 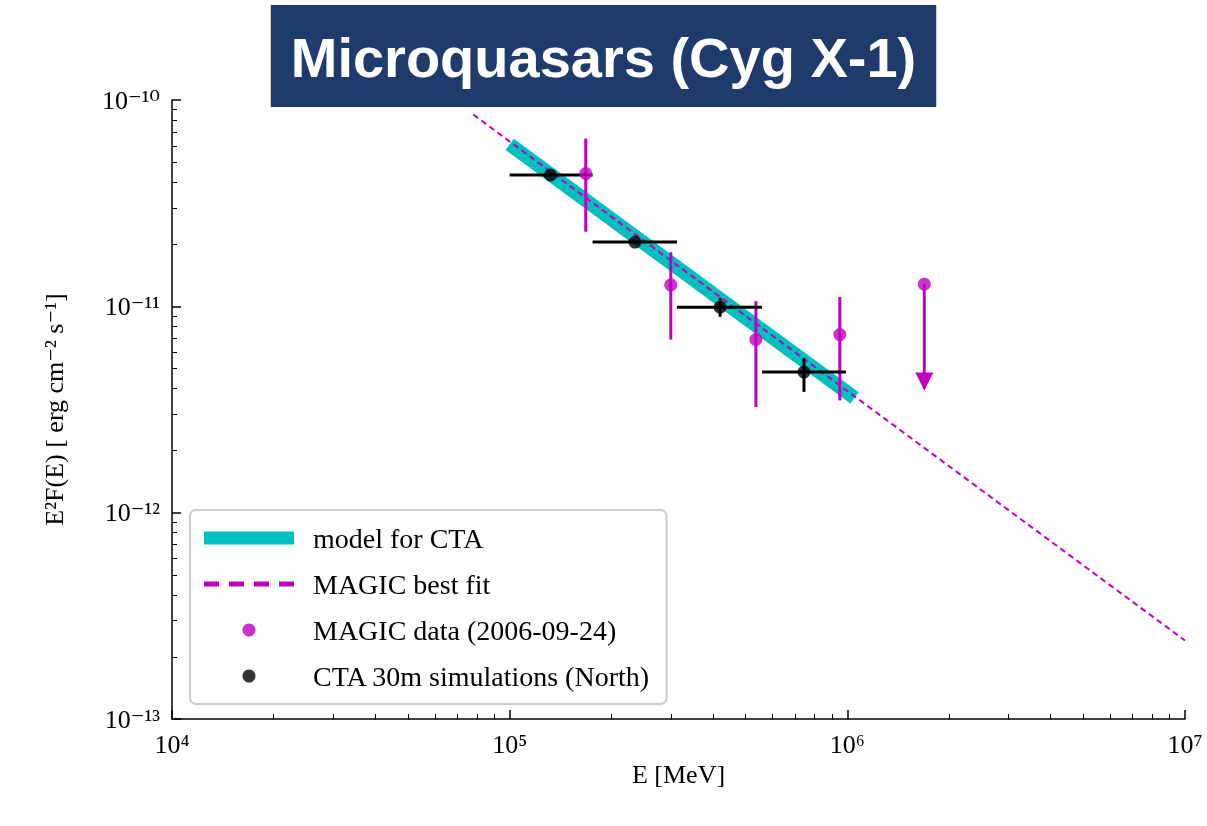 I want to click on legend-label: MAGIC data (2006-09-24), so click(x=465, y=630).